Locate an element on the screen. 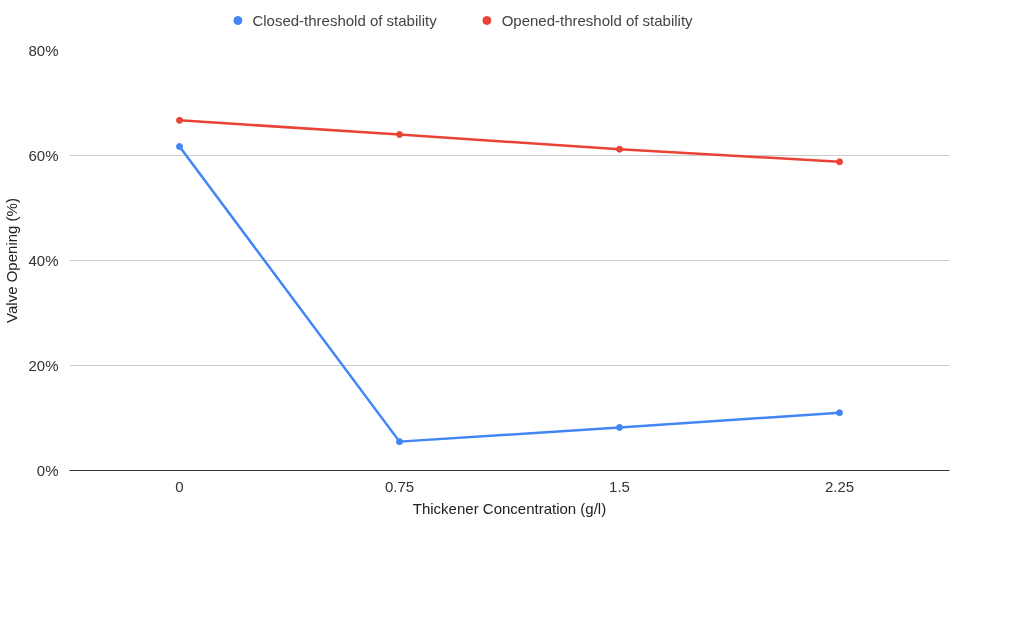 This screenshot has height=619, width=1019. legend-label: Opened-threshold of stability is located at coordinates (597, 20).